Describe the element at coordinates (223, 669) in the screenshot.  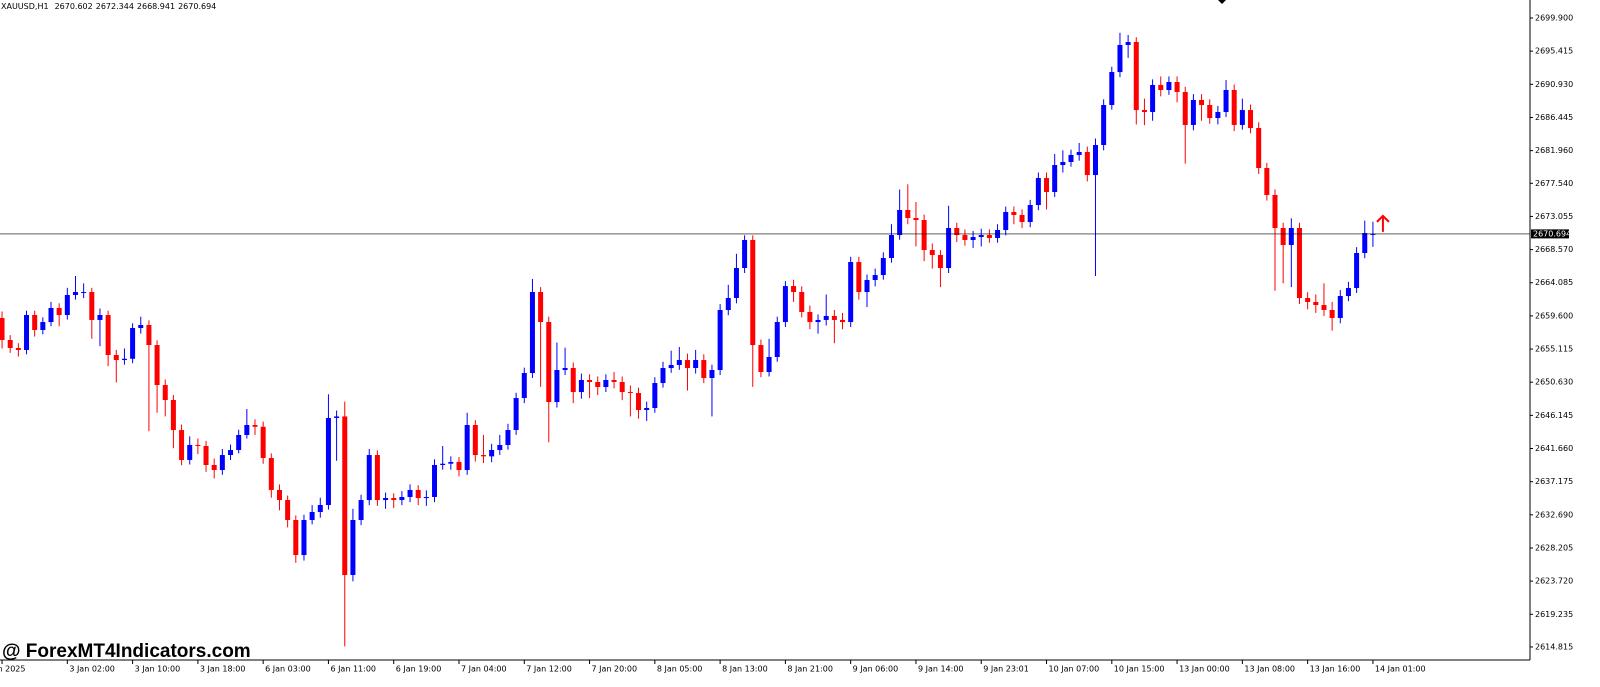
I see `x-tick-label: 3 Jan 18:00` at that location.